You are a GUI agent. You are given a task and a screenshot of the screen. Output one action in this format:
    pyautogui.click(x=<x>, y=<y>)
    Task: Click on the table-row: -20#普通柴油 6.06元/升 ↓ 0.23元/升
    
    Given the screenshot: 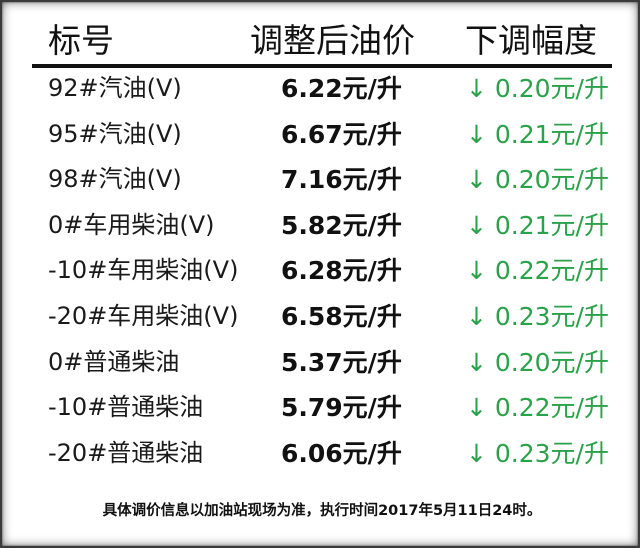 What is the action you would take?
    pyautogui.click(x=321, y=454)
    